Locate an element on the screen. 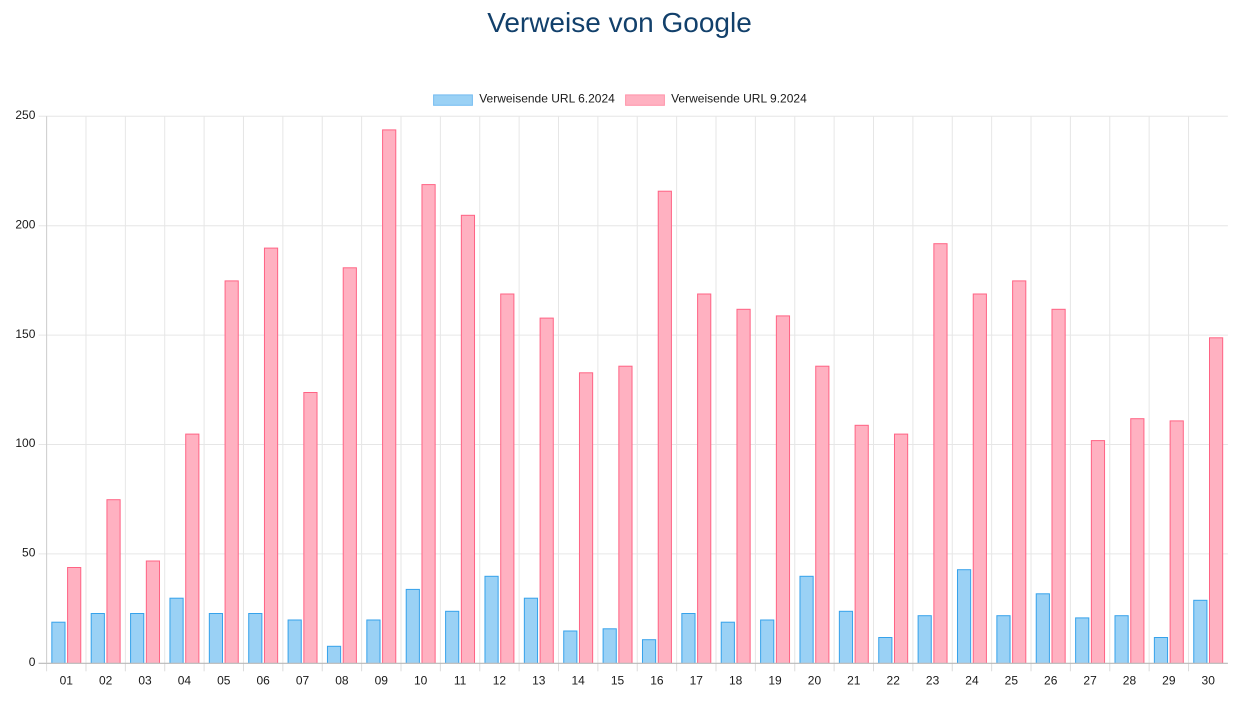 The height and width of the screenshot is (701, 1246). svg-text: Verweisende URL 6.2024 is located at coordinates (547, 99).